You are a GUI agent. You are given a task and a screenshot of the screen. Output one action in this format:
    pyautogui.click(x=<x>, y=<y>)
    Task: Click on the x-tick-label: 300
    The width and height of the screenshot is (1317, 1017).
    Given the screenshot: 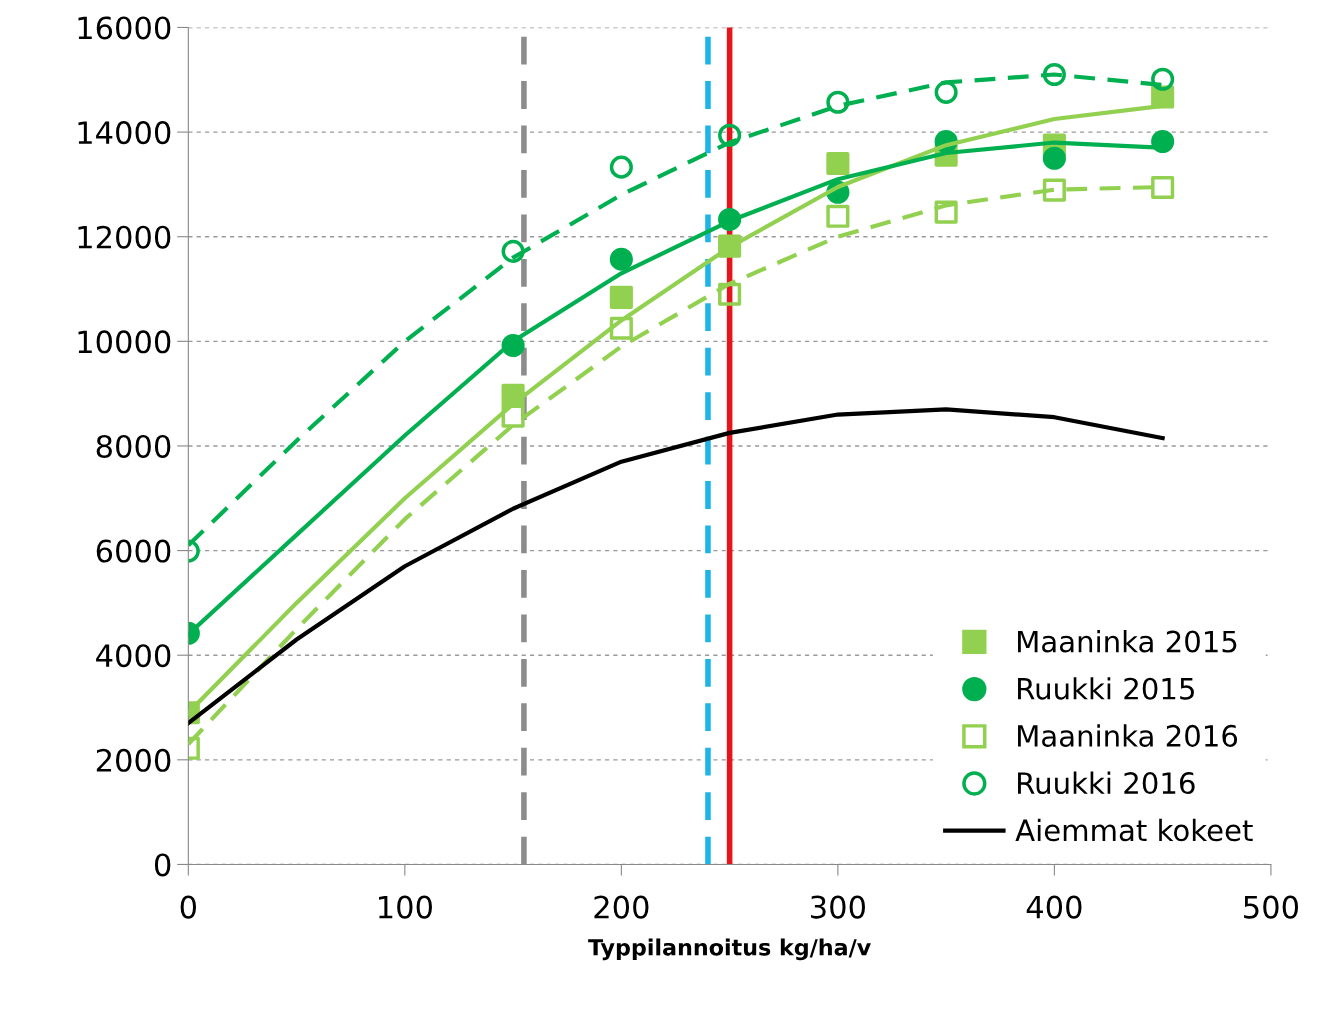 What is the action you would take?
    pyautogui.click(x=838, y=907)
    